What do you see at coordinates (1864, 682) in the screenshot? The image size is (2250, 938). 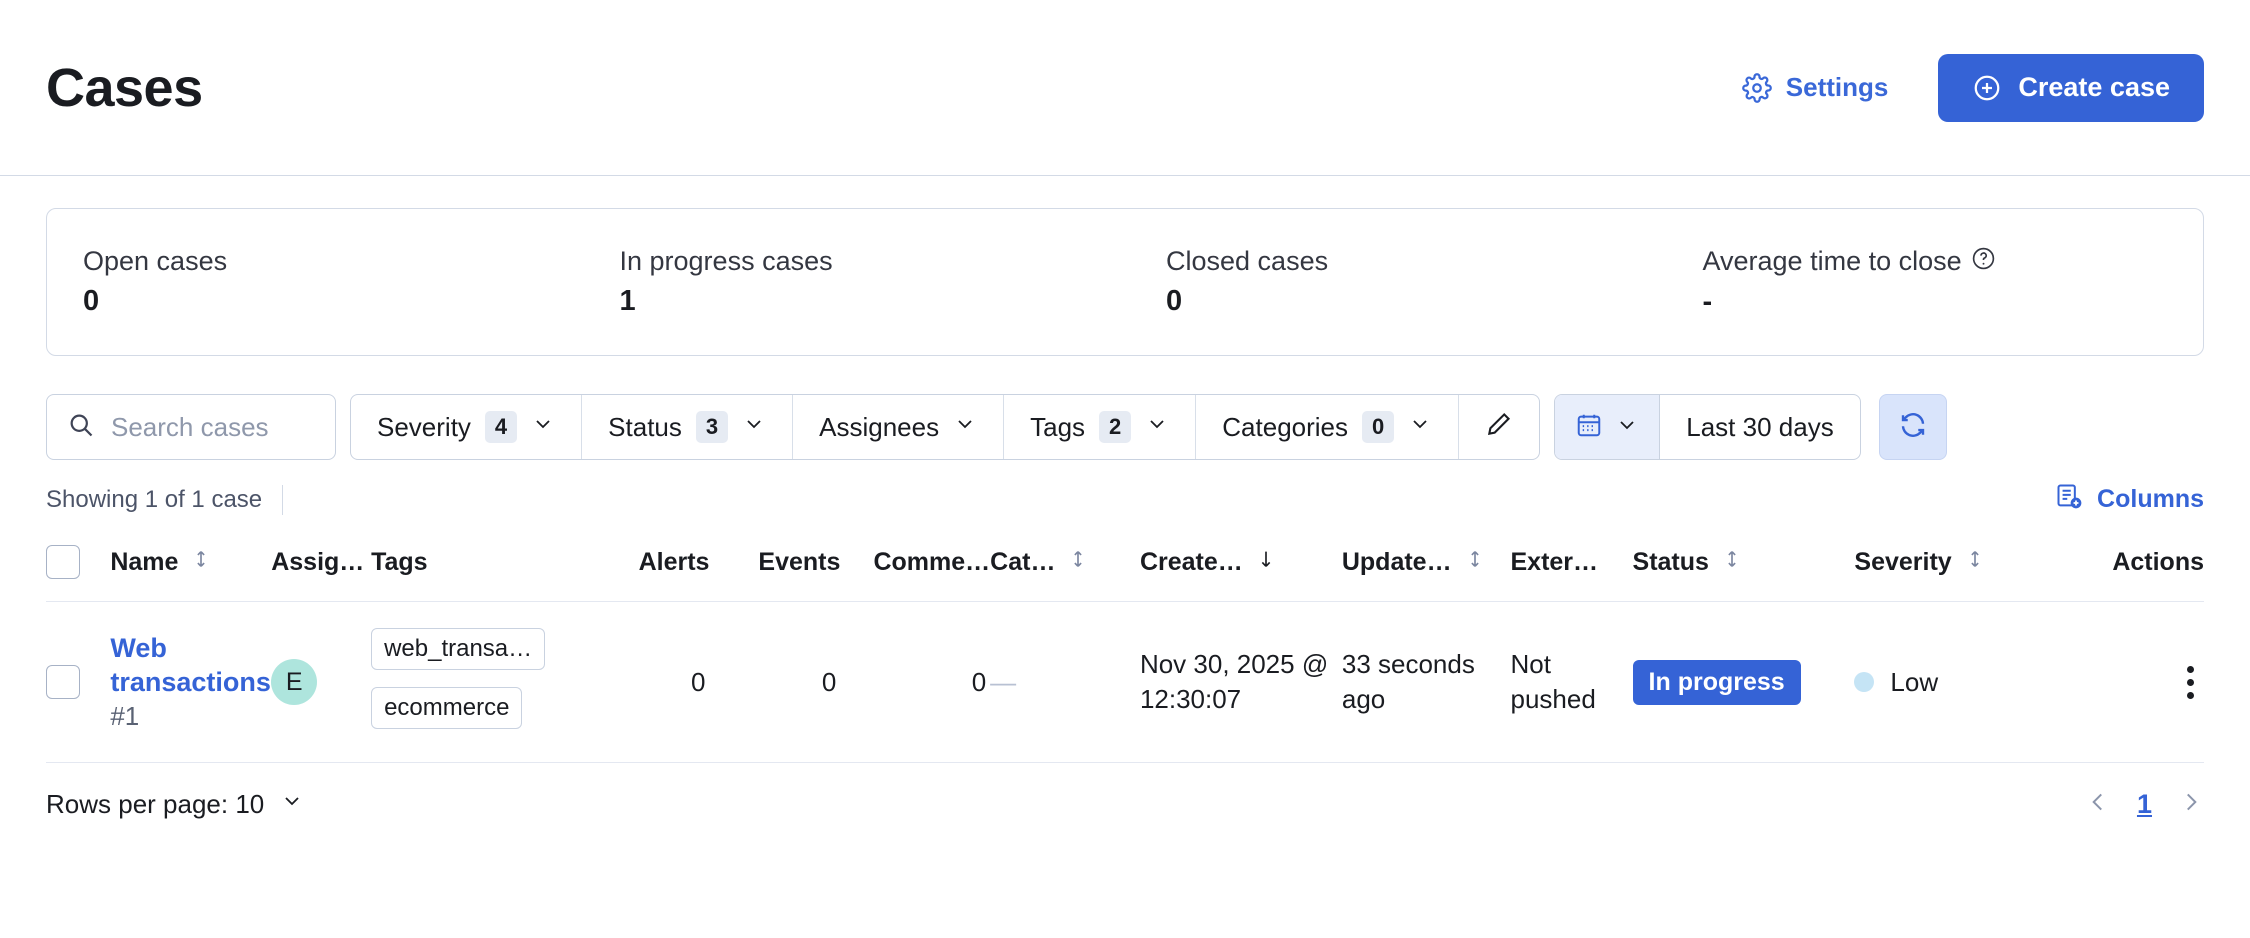 I see `severity-dot-icon` at bounding box center [1864, 682].